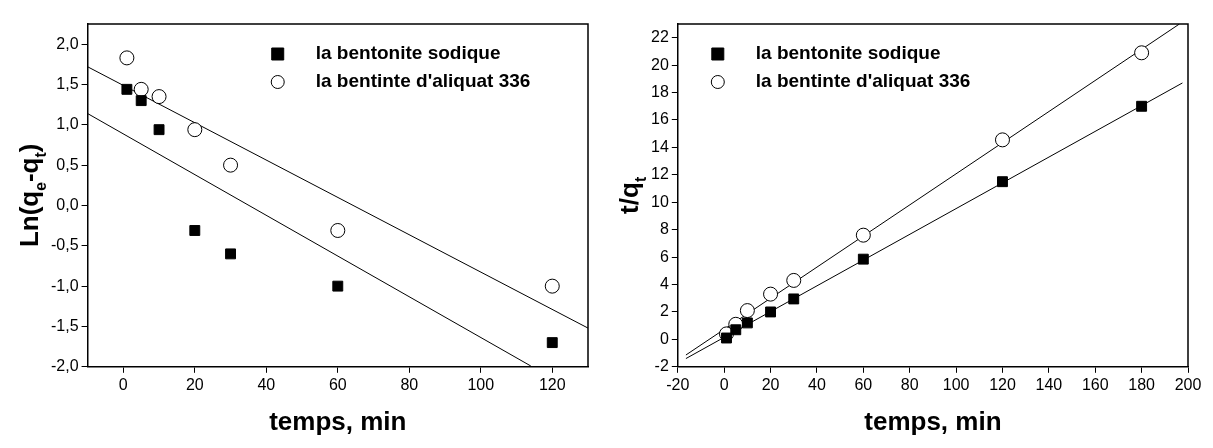  Describe the element at coordinates (64, 325) in the screenshot. I see `y-tick-label: -1,5` at that location.